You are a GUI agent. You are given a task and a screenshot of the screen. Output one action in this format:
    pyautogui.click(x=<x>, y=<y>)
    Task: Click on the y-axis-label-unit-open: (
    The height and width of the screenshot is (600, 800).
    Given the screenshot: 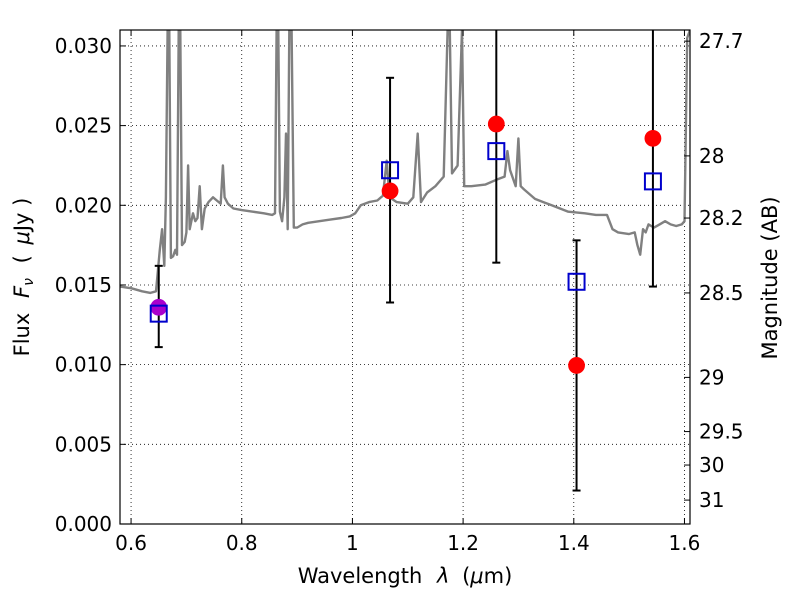 What is the action you would take?
    pyautogui.click(x=22, y=259)
    